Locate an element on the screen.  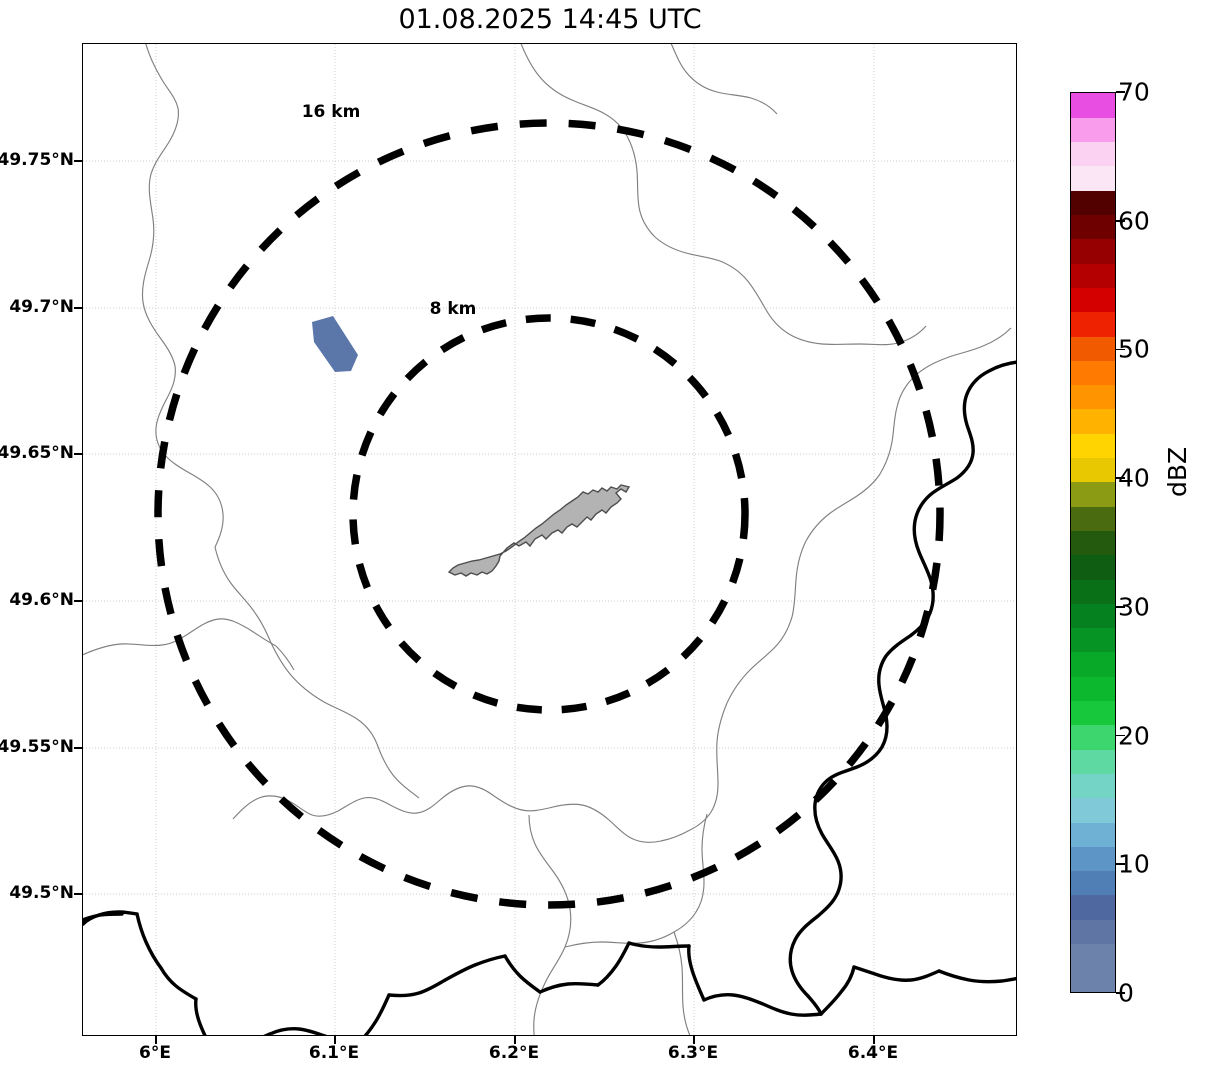
x-tick-label-1: 6.1°E is located at coordinates (334, 1053).